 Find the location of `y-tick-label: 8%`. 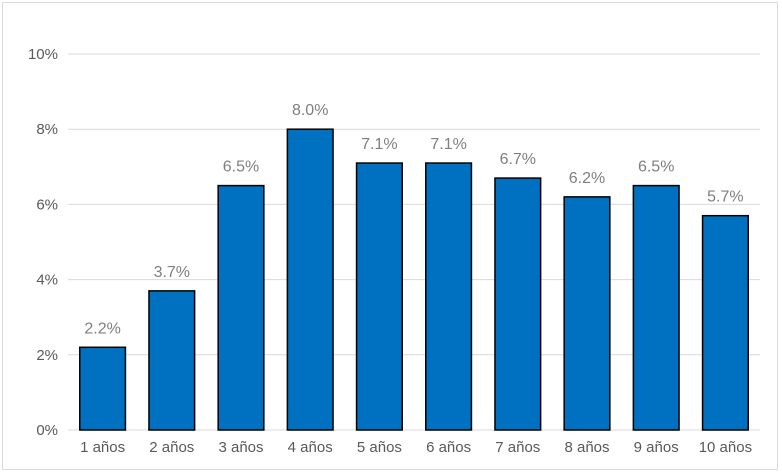

y-tick-label: 8% is located at coordinates (47, 129).